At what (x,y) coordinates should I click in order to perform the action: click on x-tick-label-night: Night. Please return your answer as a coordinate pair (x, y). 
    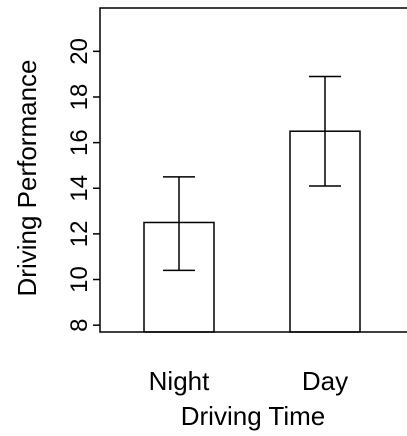
    Looking at the image, I should click on (179, 381).